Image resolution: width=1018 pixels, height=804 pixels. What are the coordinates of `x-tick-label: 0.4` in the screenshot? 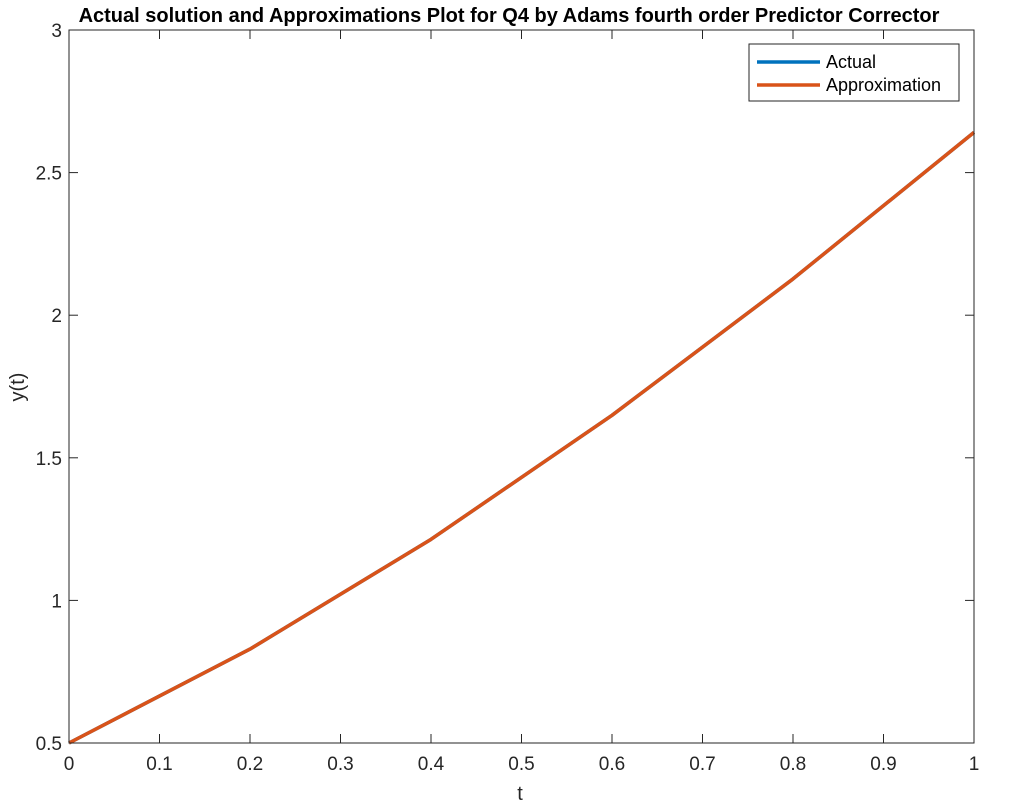 It's located at (431, 764).